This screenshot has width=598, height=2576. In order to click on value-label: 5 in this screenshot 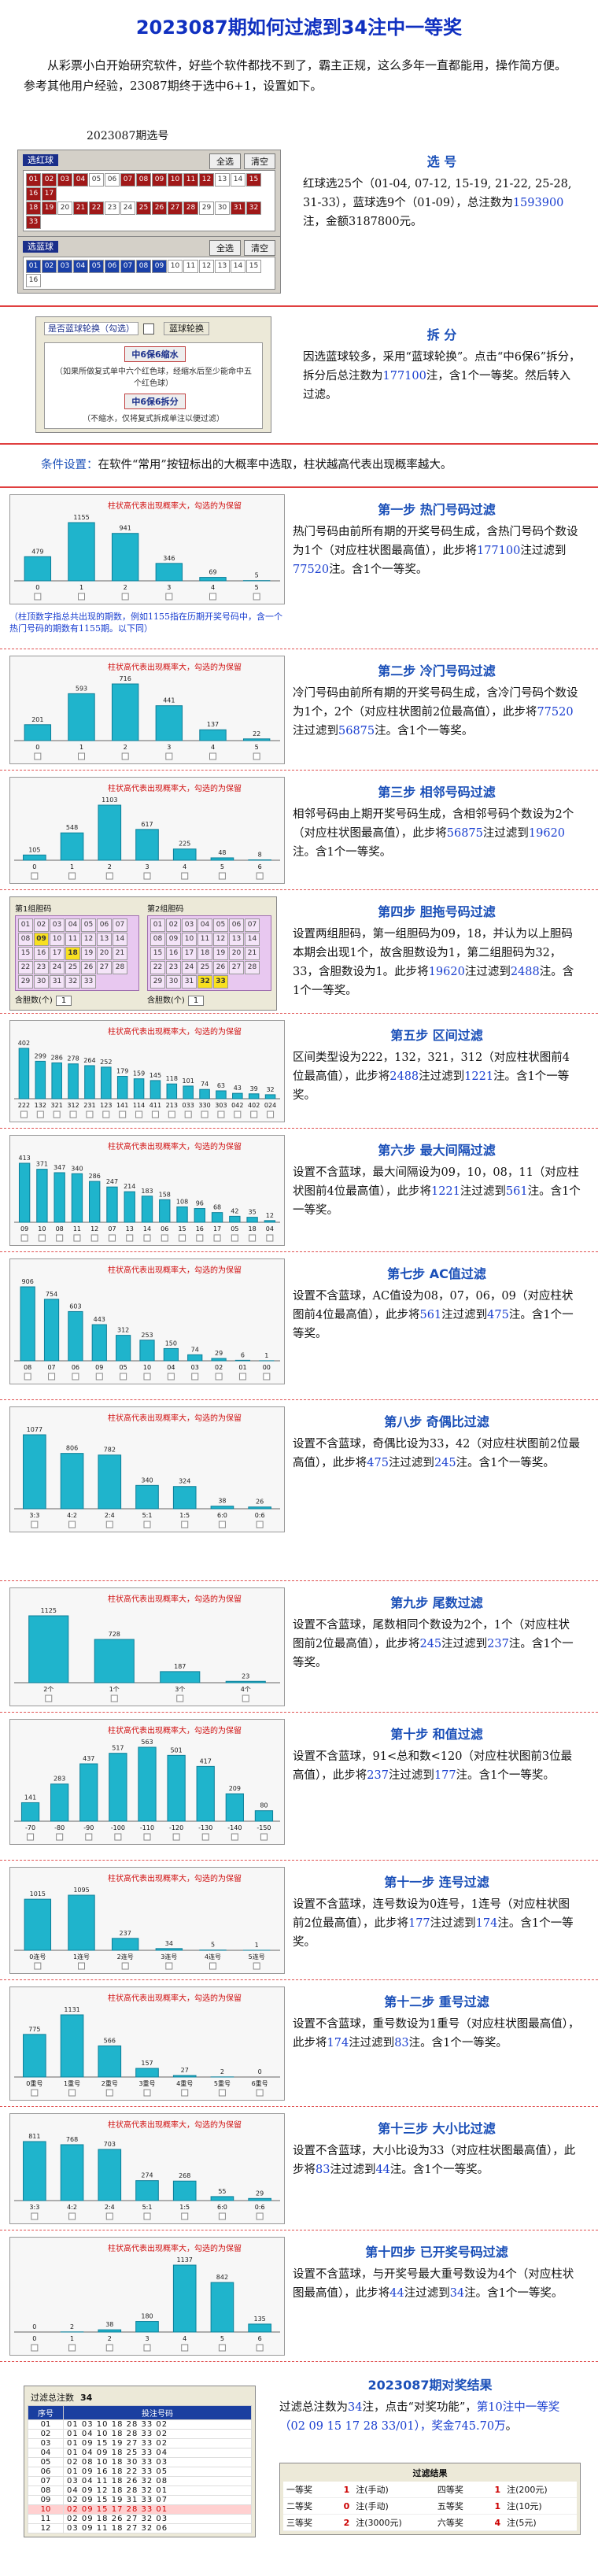, I will do `click(257, 575)`.